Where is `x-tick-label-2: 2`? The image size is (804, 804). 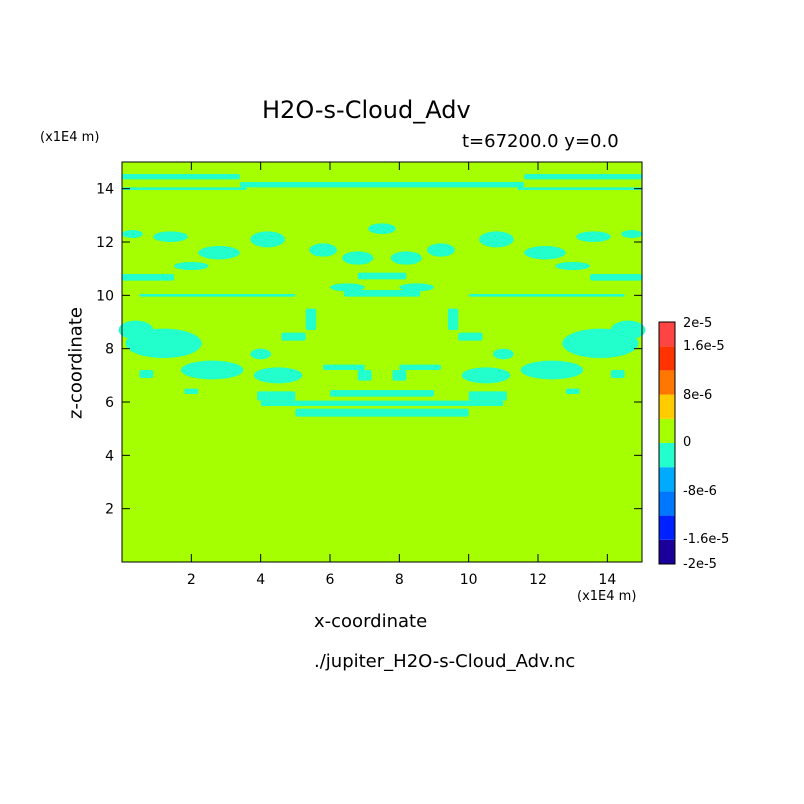
x-tick-label-2: 2 is located at coordinates (191, 580).